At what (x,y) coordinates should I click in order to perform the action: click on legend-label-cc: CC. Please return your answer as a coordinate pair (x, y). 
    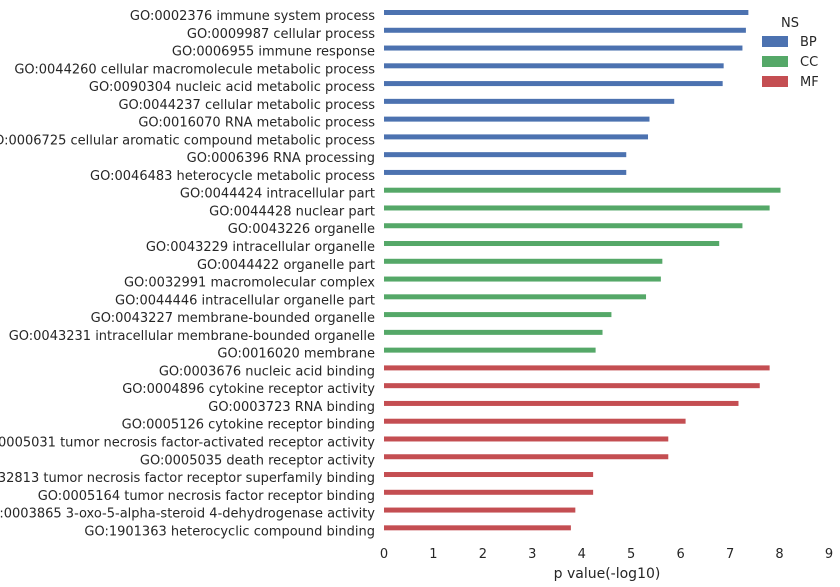
    Looking at the image, I should click on (809, 62).